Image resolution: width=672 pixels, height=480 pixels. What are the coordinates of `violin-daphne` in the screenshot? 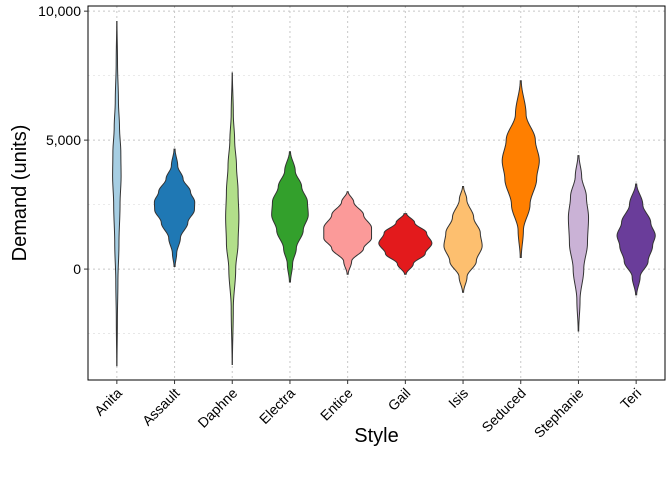 It's located at (232, 219).